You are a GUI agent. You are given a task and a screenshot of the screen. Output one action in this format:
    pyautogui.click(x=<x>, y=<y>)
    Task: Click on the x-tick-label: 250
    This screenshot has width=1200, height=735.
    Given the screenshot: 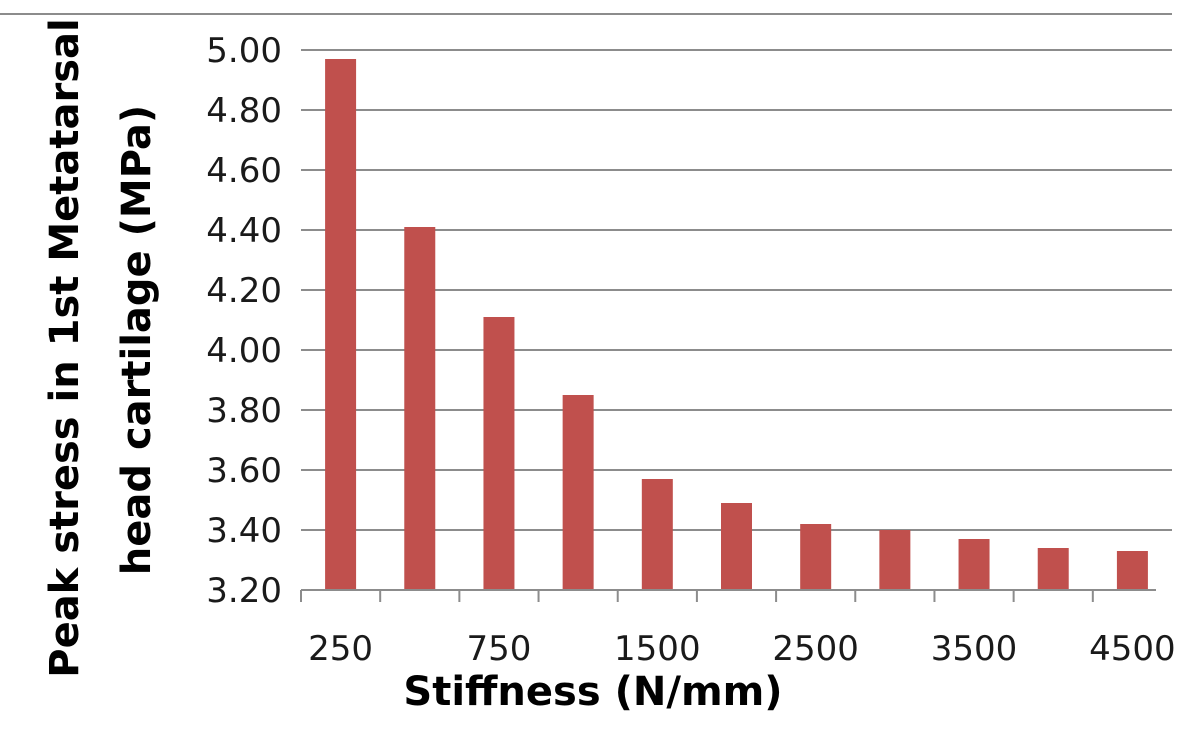 What is the action you would take?
    pyautogui.click(x=340, y=649)
    